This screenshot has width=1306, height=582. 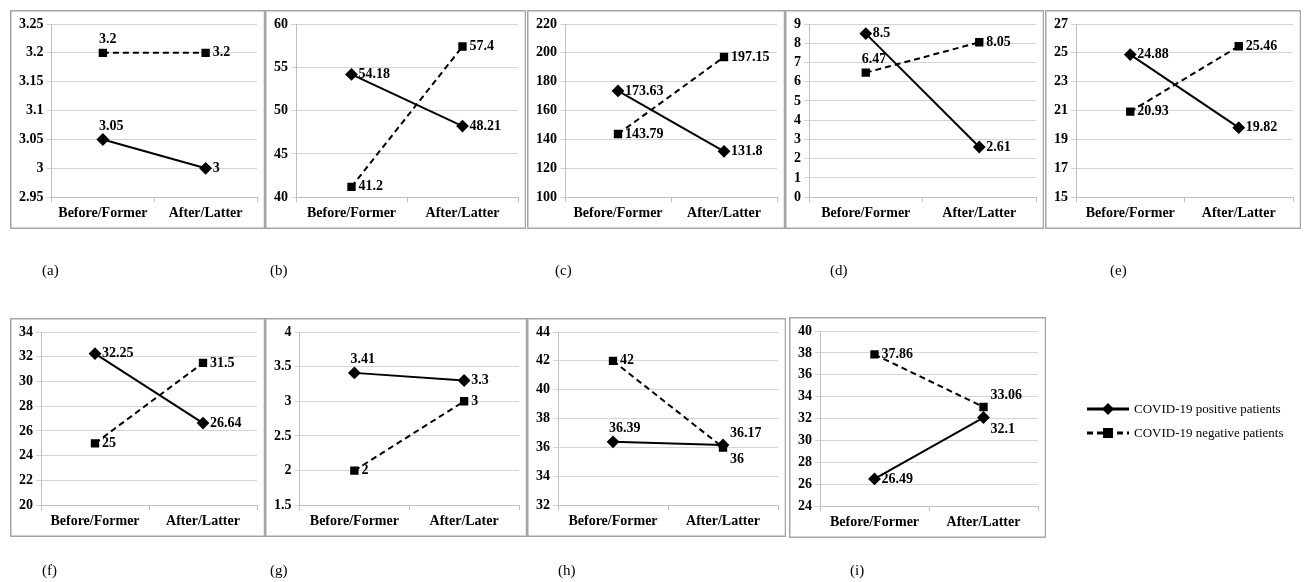 I want to click on text: (i), so click(x=857, y=570).